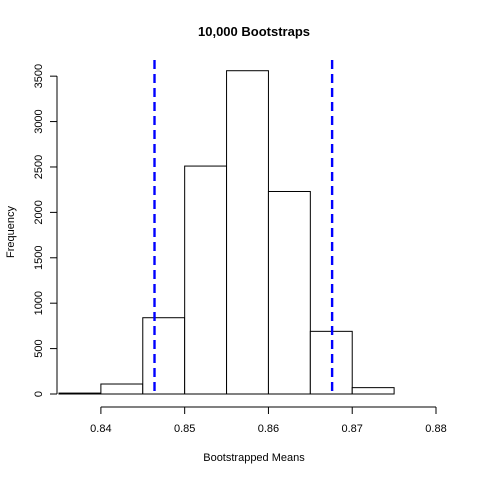 The image size is (480, 480). Describe the element at coordinates (11, 232) in the screenshot. I see `y-axis-label: Frequency` at that location.